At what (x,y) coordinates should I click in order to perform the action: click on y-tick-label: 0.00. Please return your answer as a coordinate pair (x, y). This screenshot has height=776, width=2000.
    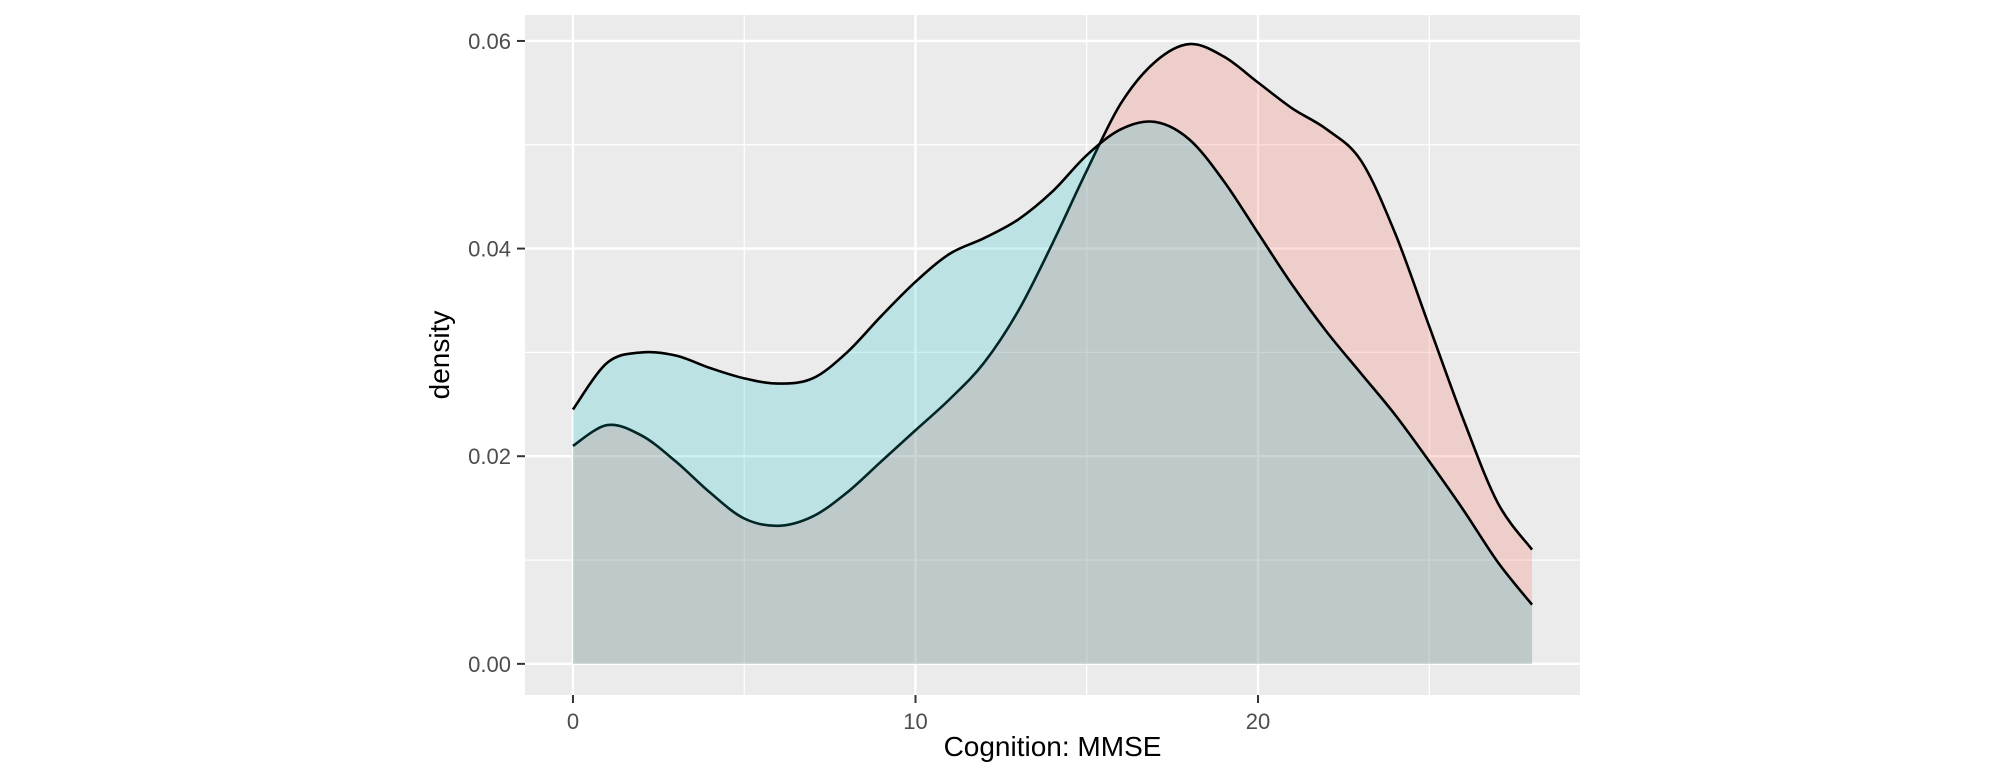
    Looking at the image, I should click on (489, 664).